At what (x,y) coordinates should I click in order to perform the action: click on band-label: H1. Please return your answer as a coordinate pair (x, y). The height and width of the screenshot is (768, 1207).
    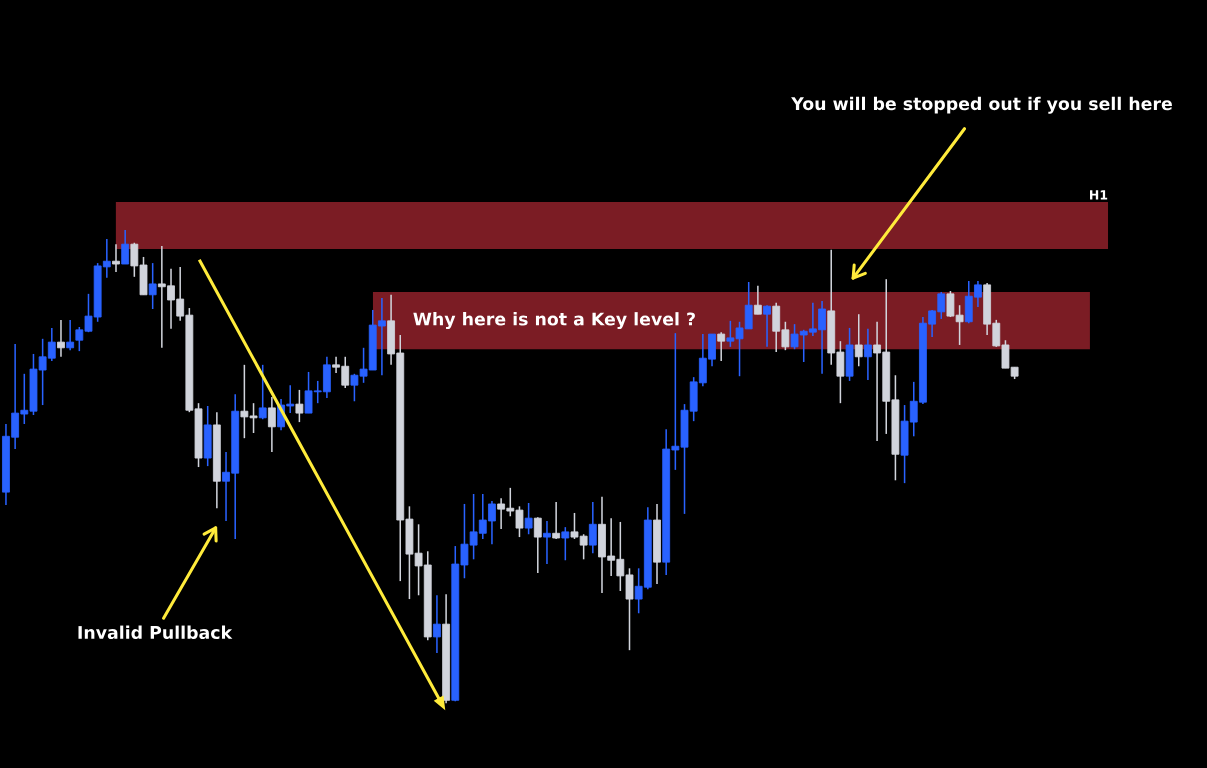
    Looking at the image, I should click on (1099, 195).